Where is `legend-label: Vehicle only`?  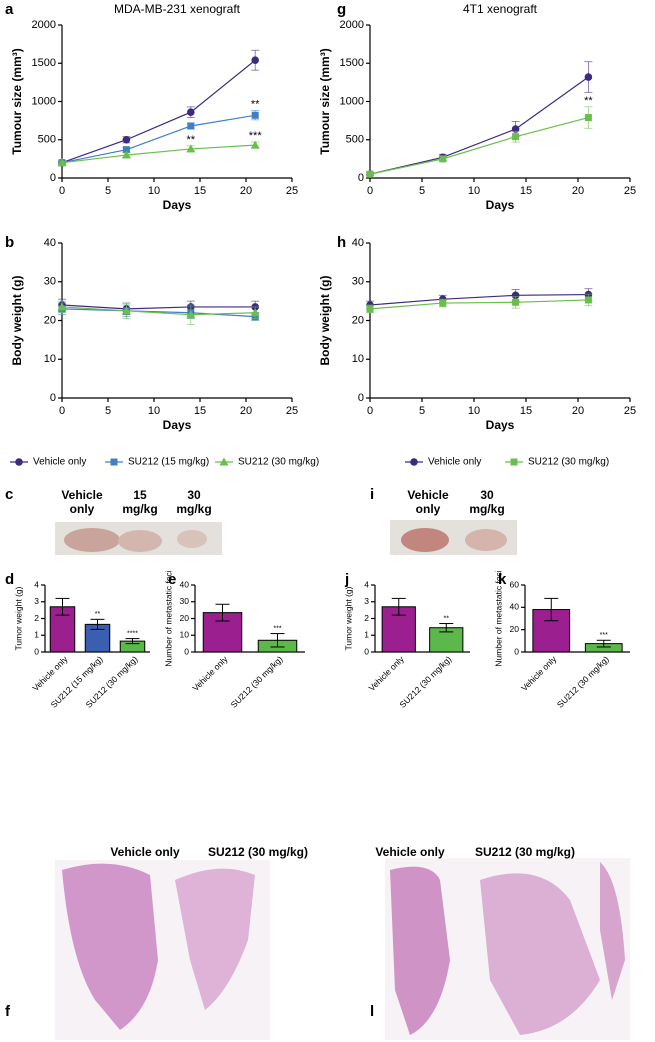 legend-label: Vehicle only is located at coordinates (59, 462).